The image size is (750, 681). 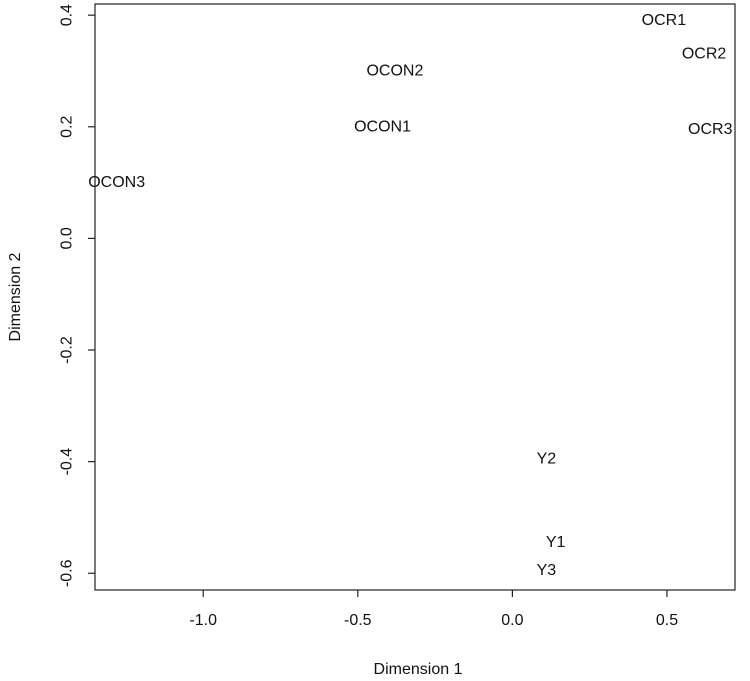 I want to click on point-label-ocr2: OCR2, so click(x=704, y=54).